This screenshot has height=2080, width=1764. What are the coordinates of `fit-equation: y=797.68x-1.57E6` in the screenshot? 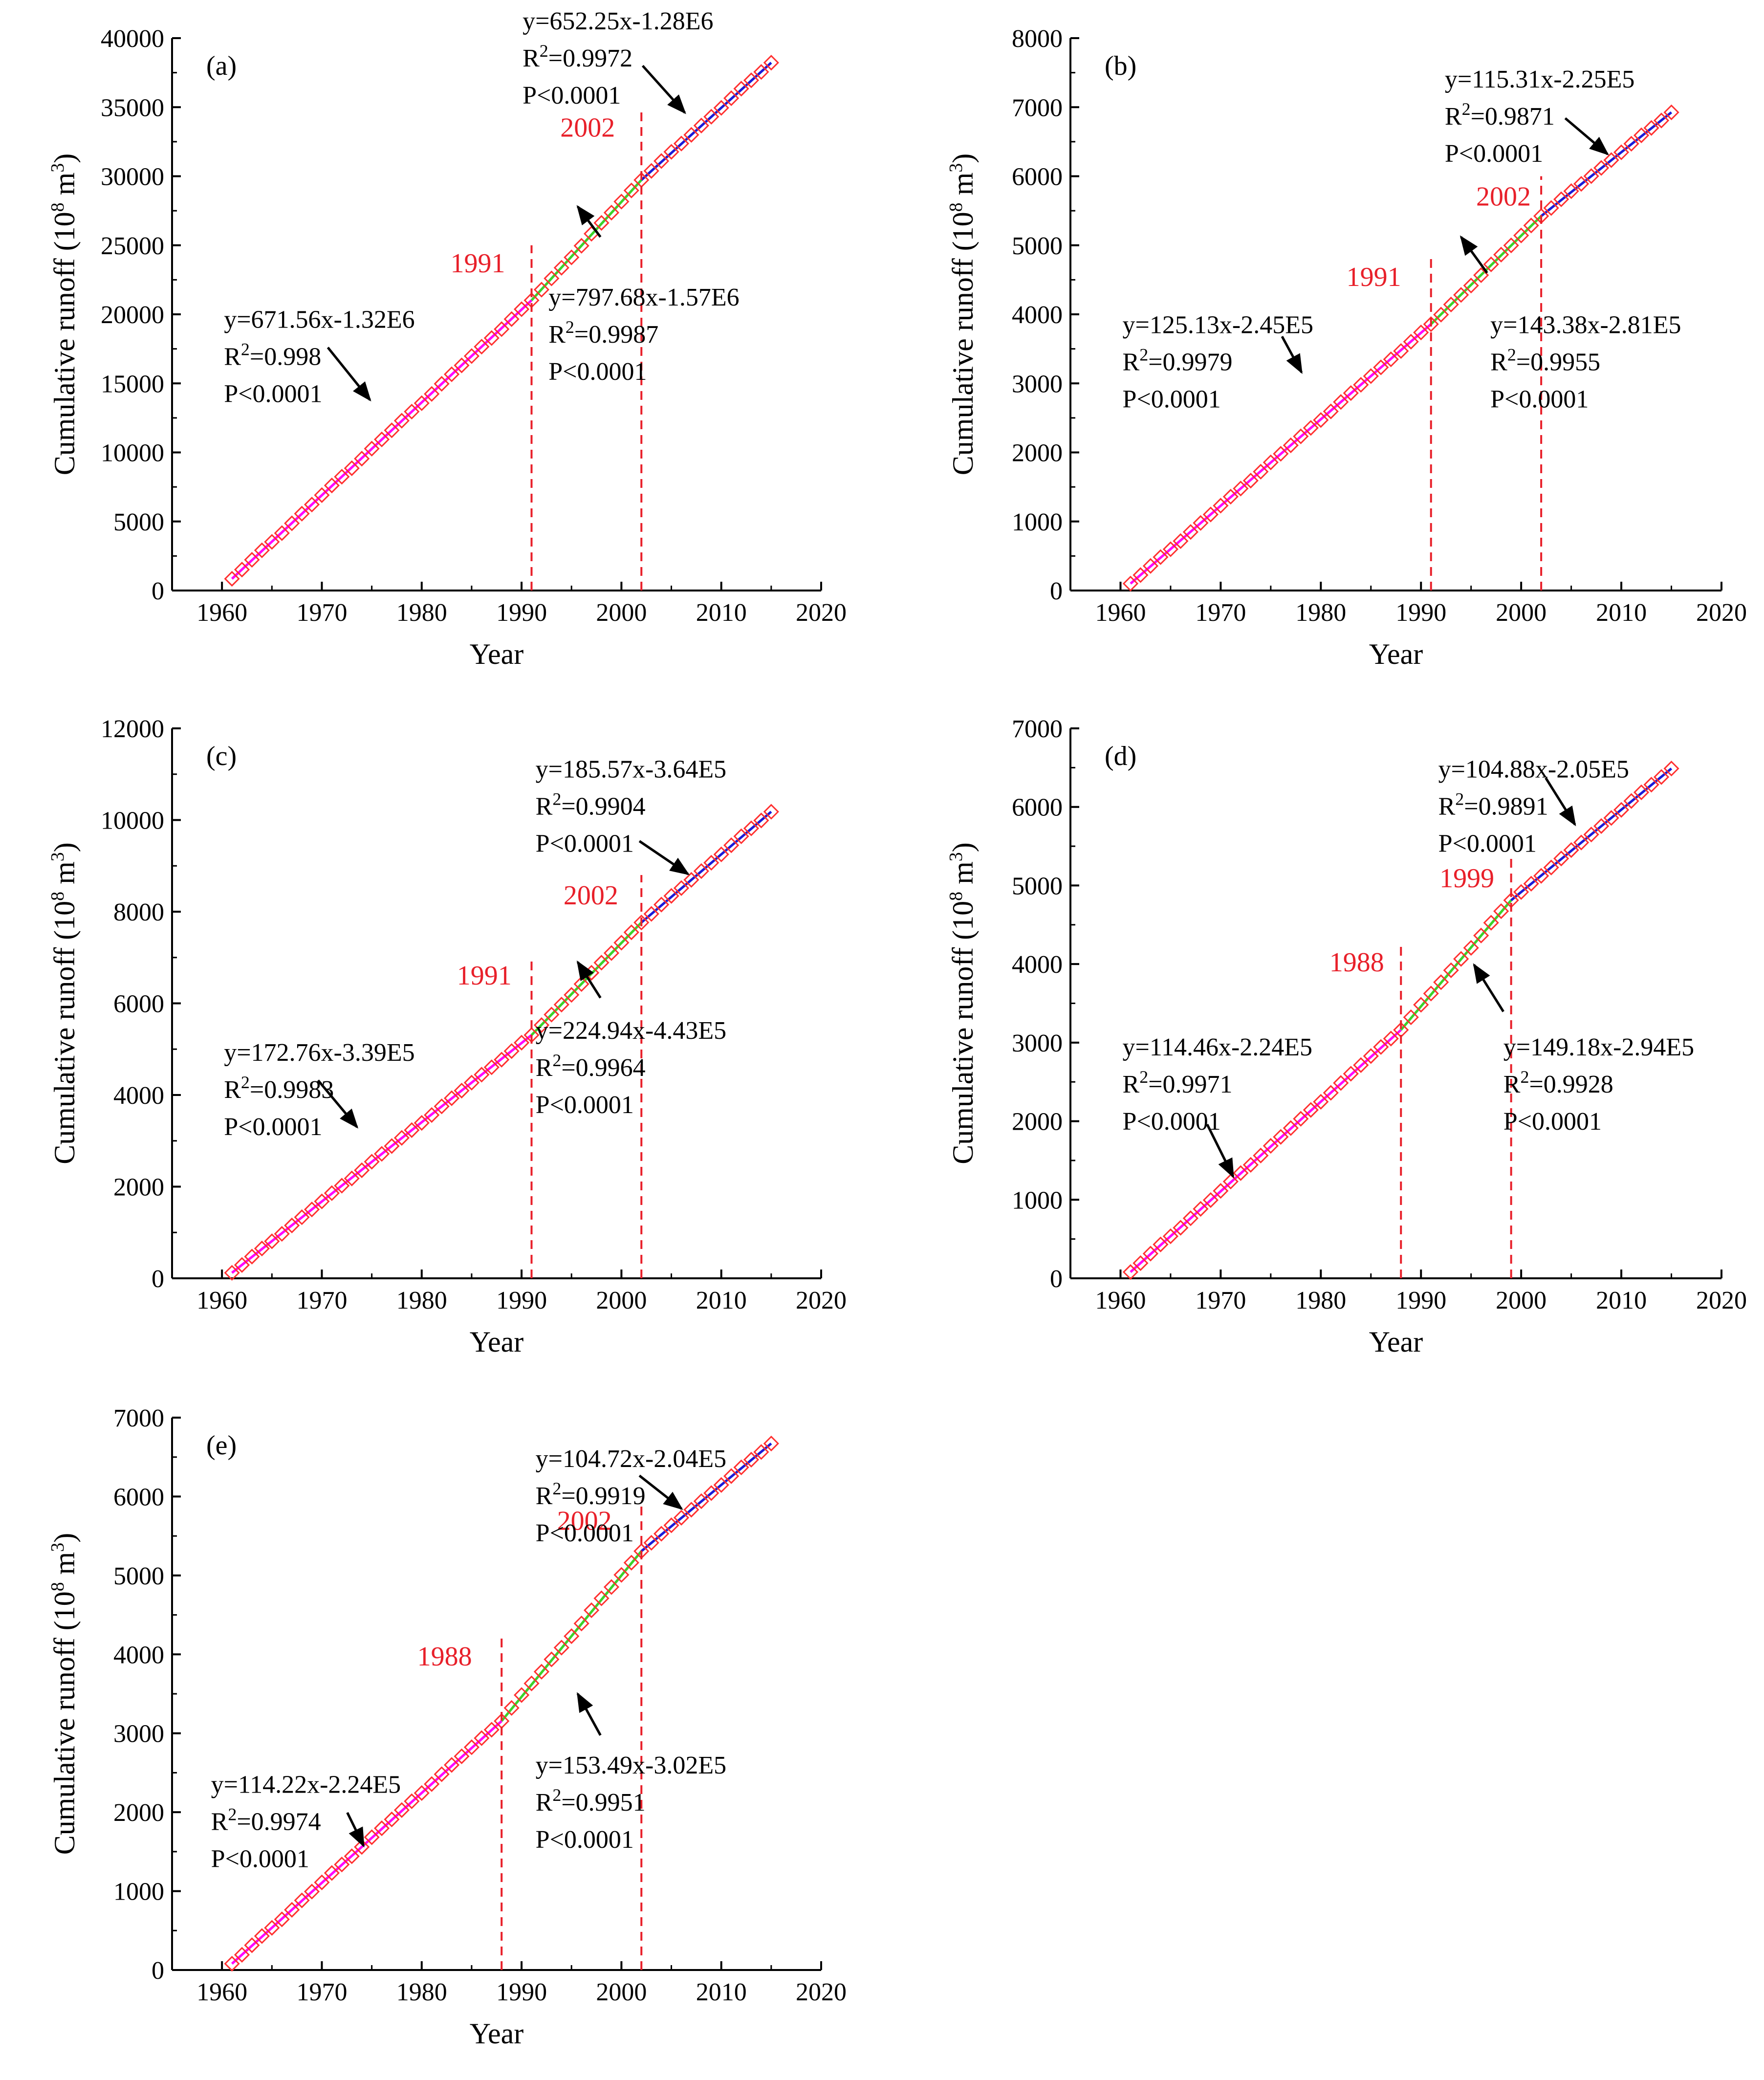 It's located at (643, 298).